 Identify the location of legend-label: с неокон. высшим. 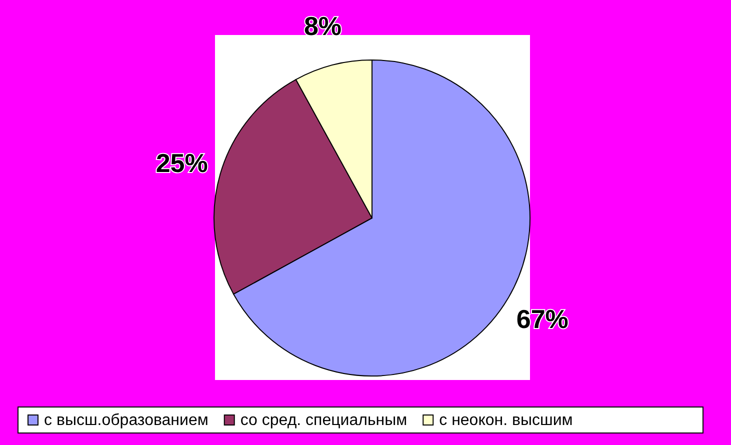
(506, 420).